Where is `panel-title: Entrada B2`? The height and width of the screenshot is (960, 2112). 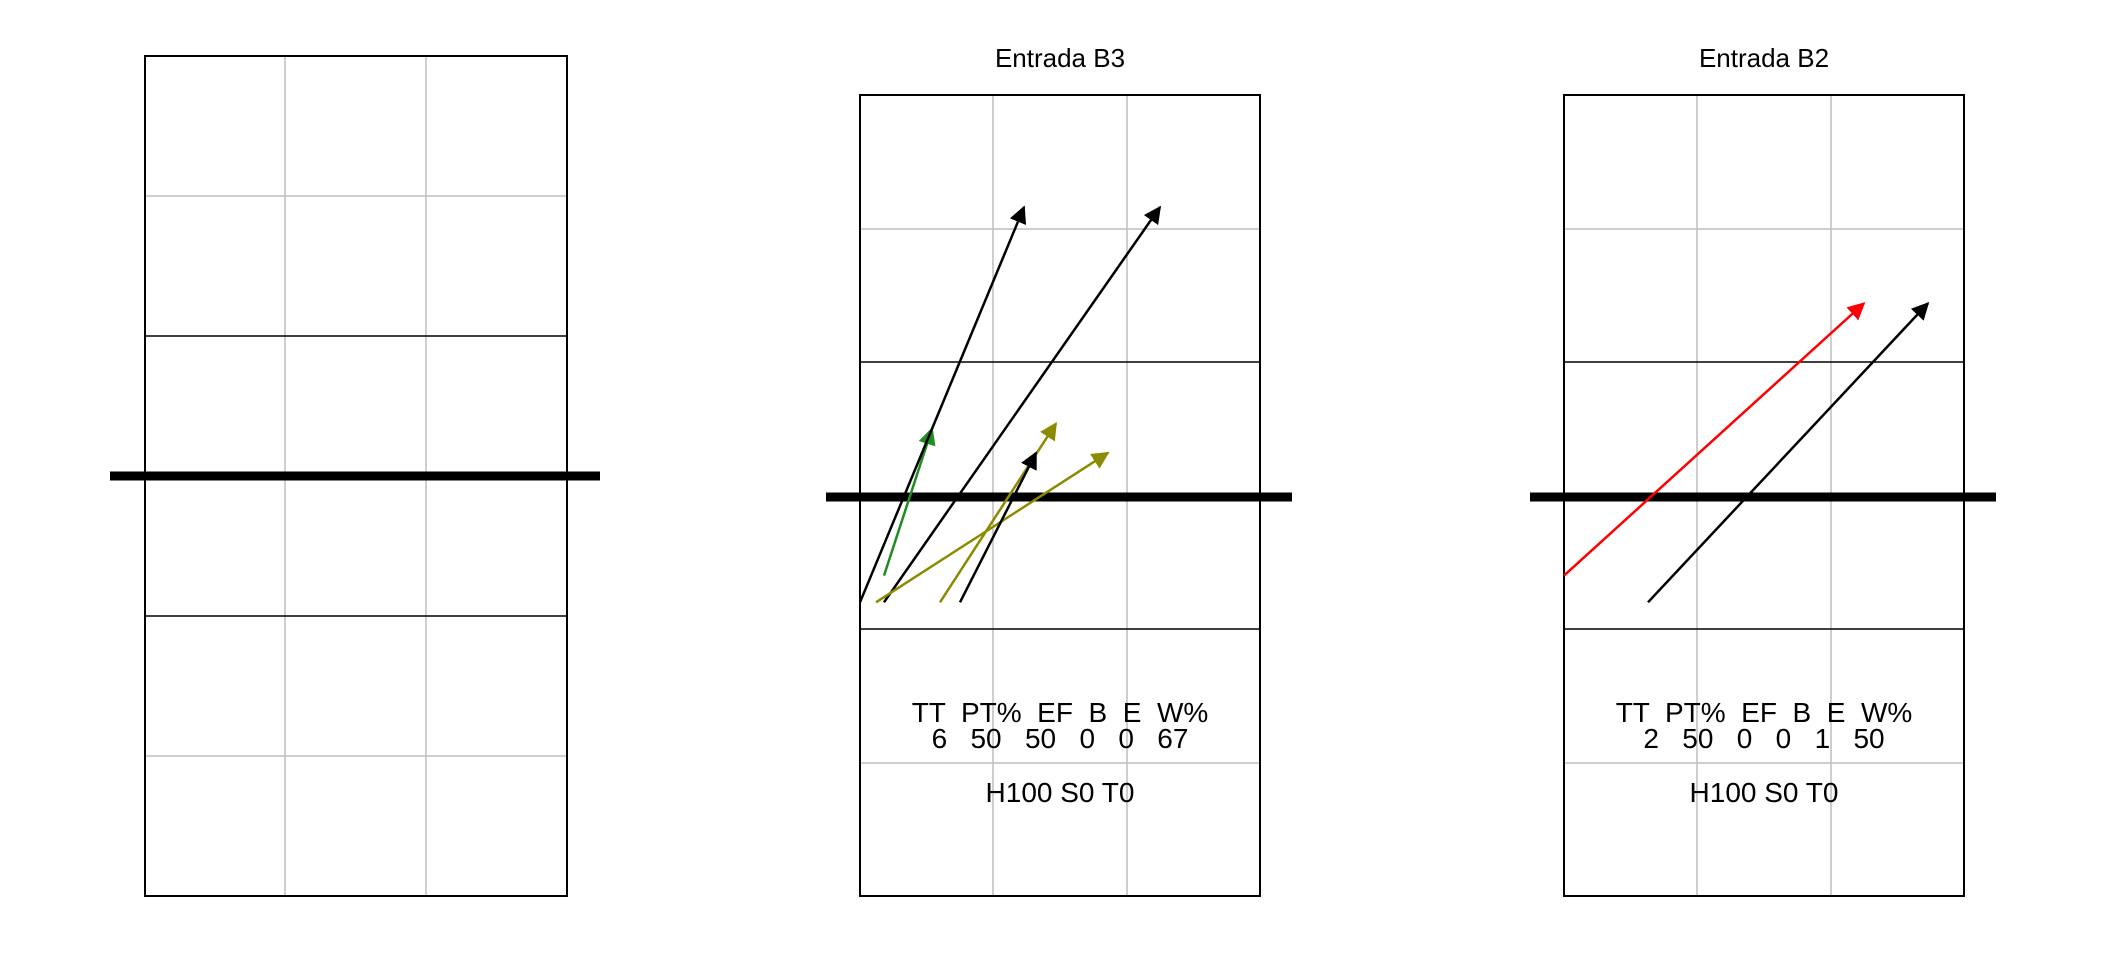
panel-title: Entrada B2 is located at coordinates (1764, 58).